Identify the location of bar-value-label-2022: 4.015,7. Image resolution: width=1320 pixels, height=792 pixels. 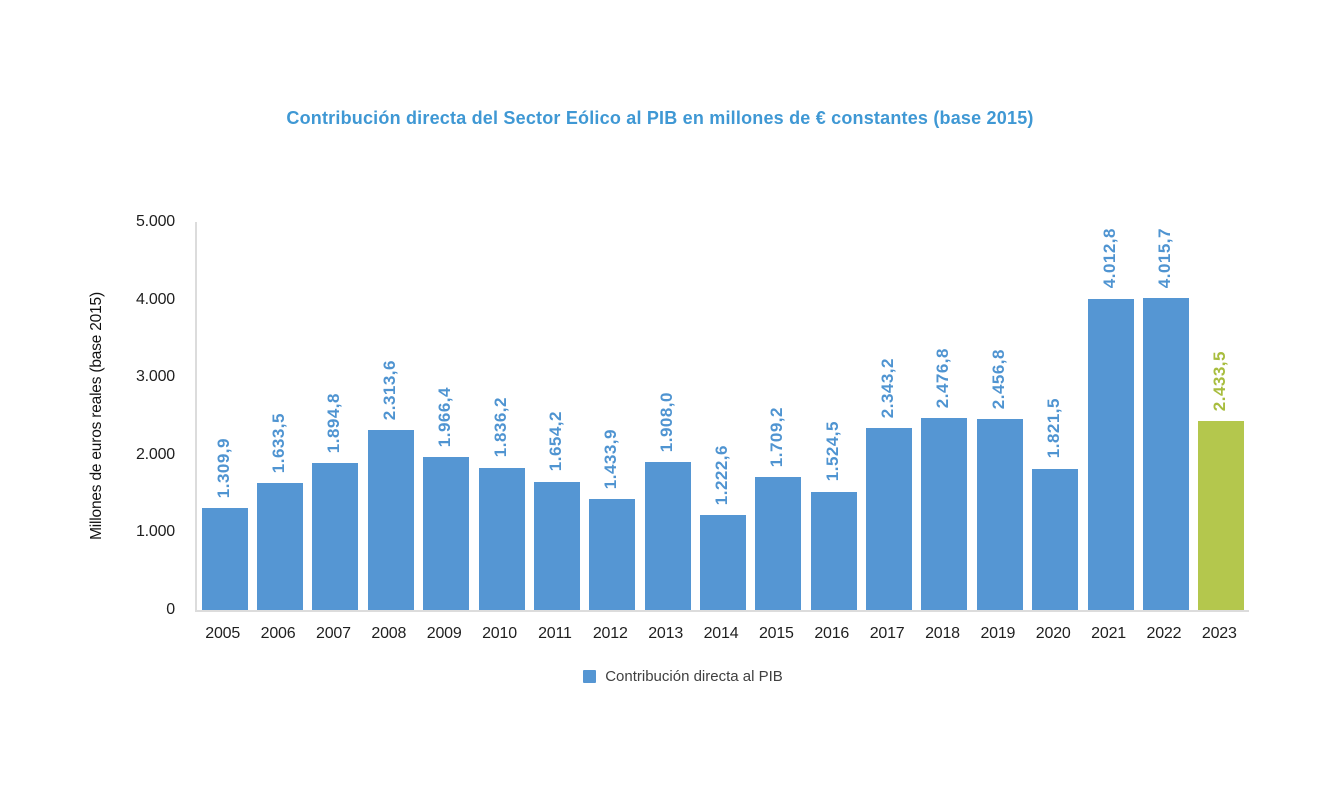
(1164, 258).